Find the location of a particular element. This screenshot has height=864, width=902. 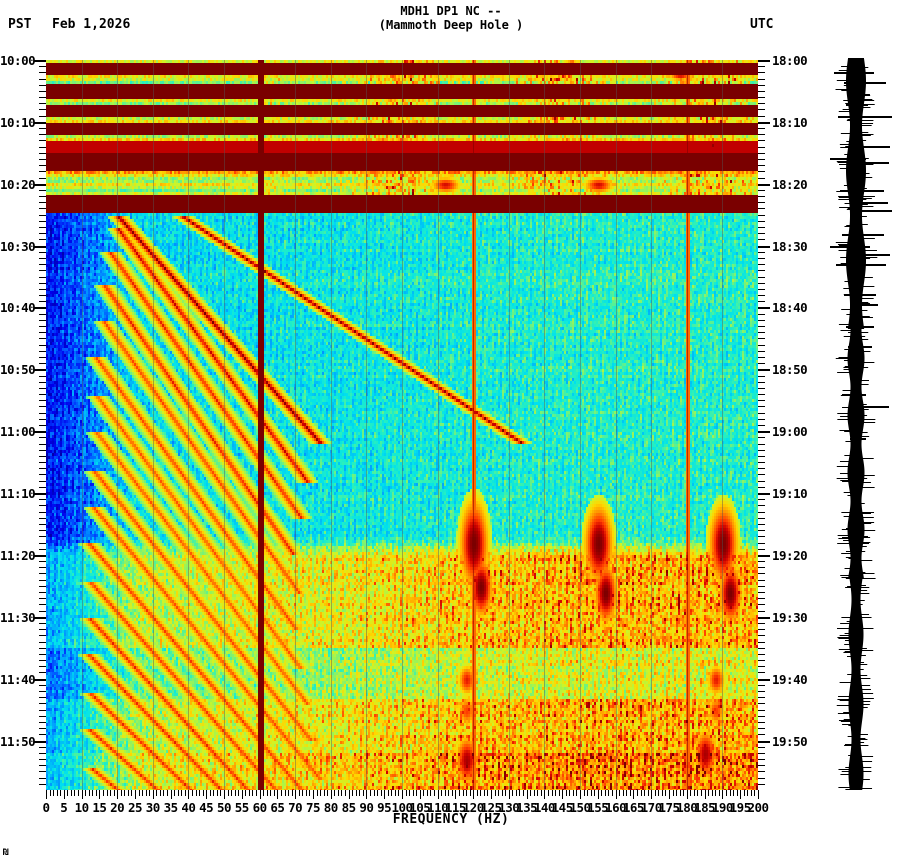

time-tick-label: 18:20 is located at coordinates (790, 184).